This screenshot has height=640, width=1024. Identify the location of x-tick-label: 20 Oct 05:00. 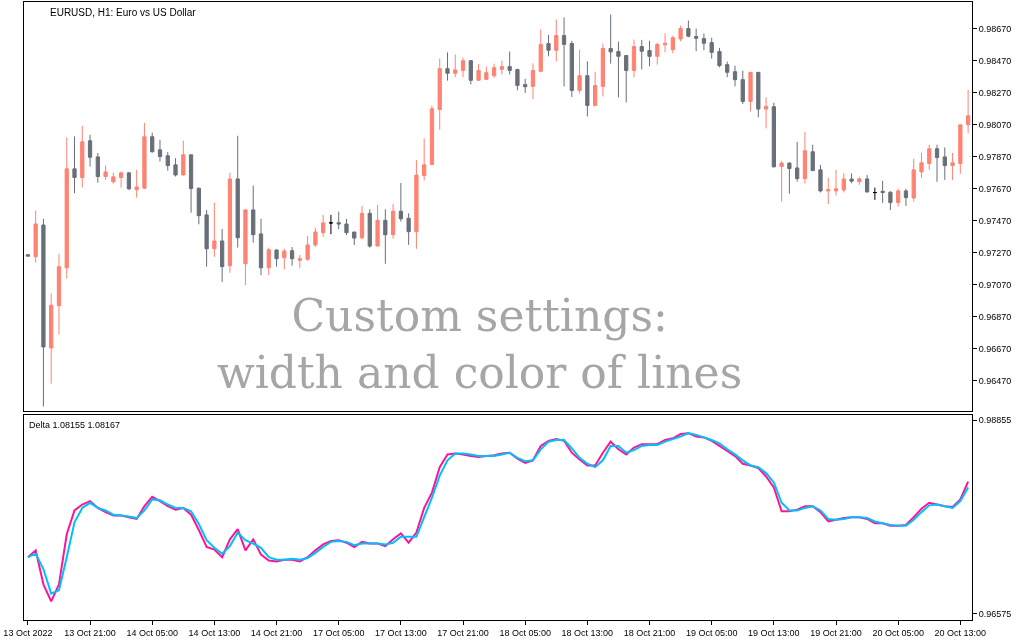
(898, 632).